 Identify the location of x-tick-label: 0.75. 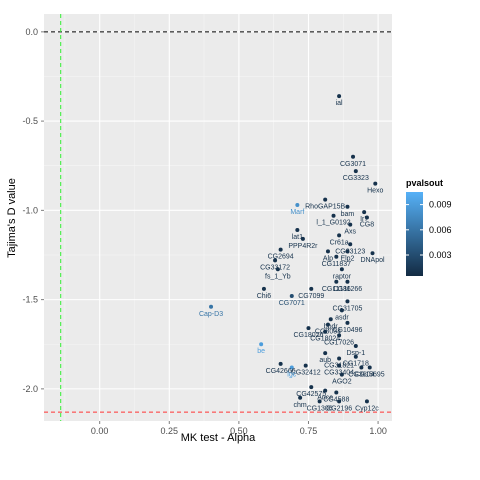
(309, 431).